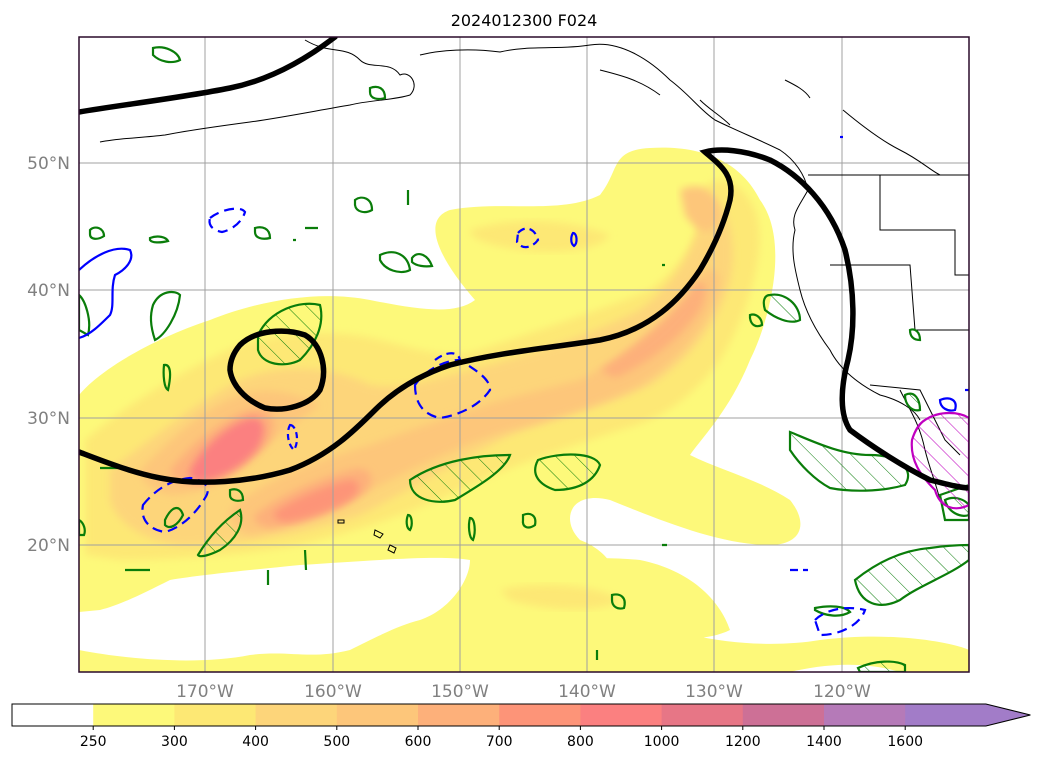 This screenshot has width=1047, height=765. What do you see at coordinates (743, 742) in the screenshot?
I see `colorbar-tick-label: 1200` at bounding box center [743, 742].